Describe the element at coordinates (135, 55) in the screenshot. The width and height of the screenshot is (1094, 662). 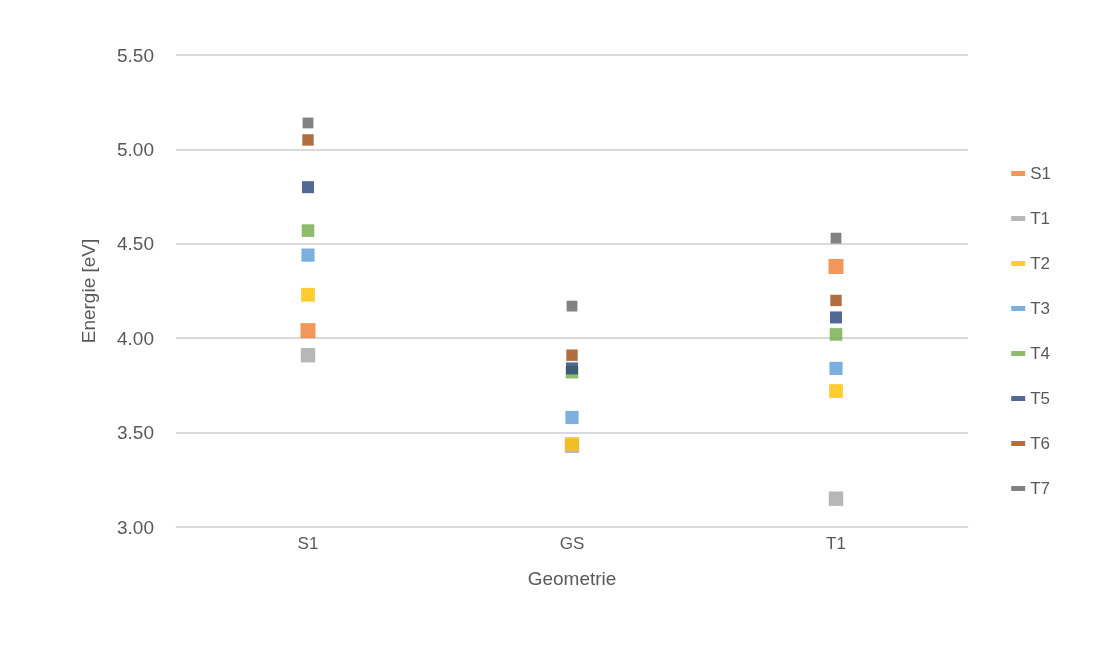
I see `y-tick-label: 5.50` at that location.